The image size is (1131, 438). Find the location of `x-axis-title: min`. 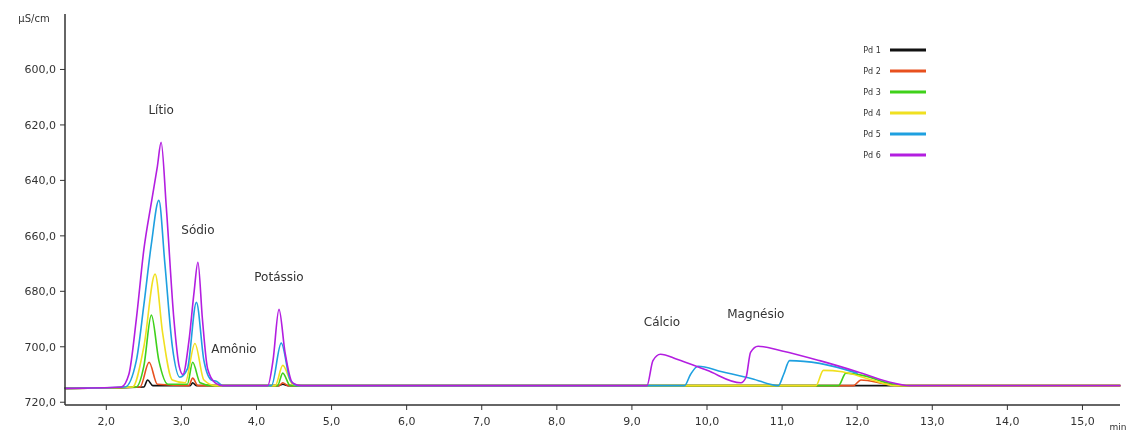

x-axis-title: min is located at coordinates (1118, 427).